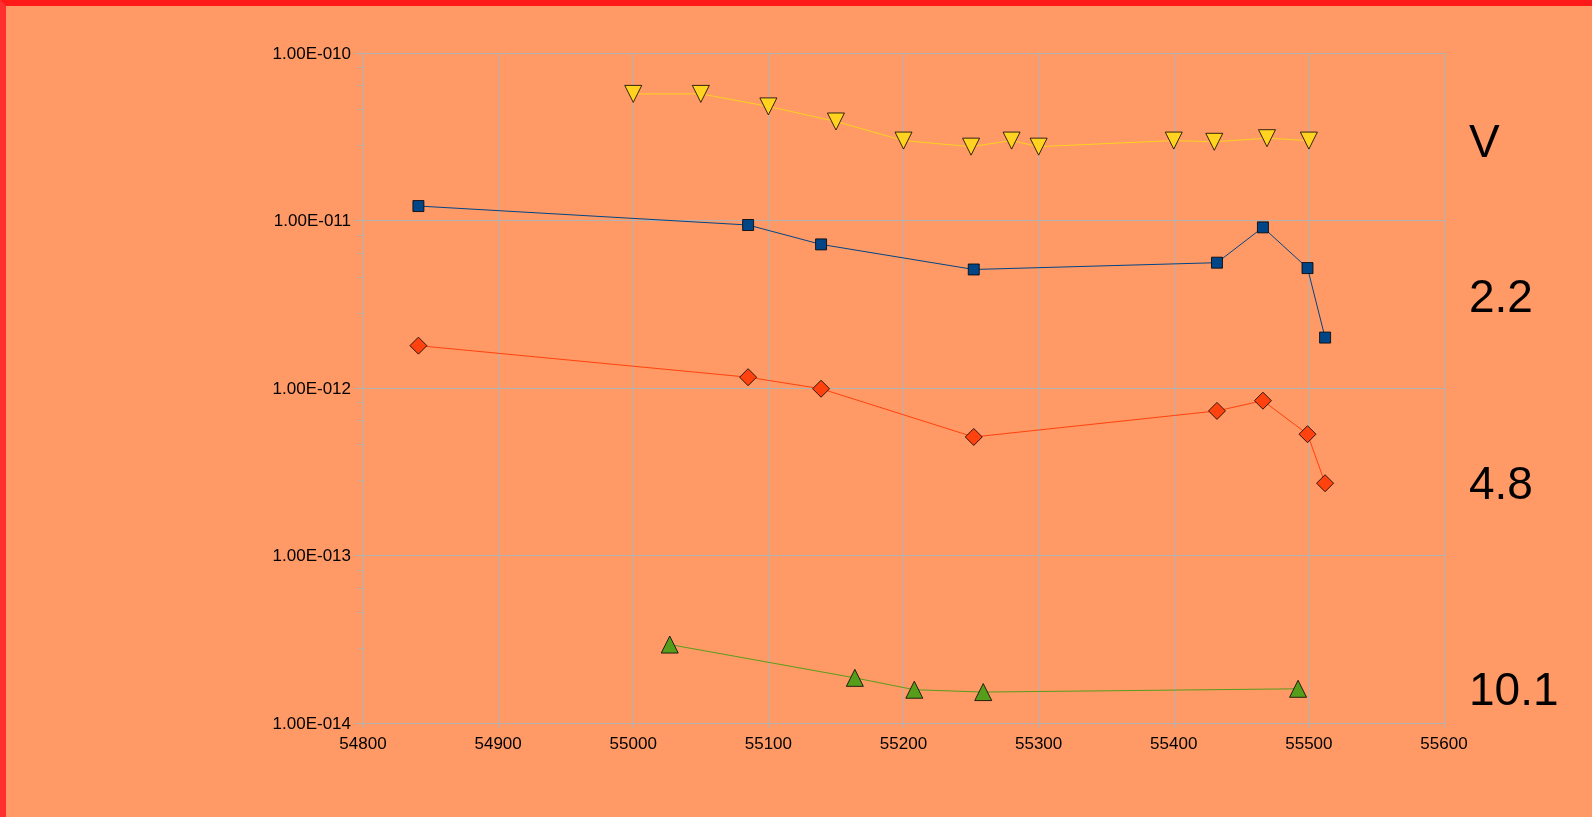  What do you see at coordinates (768, 743) in the screenshot?
I see `x-tick-label: 55100` at bounding box center [768, 743].